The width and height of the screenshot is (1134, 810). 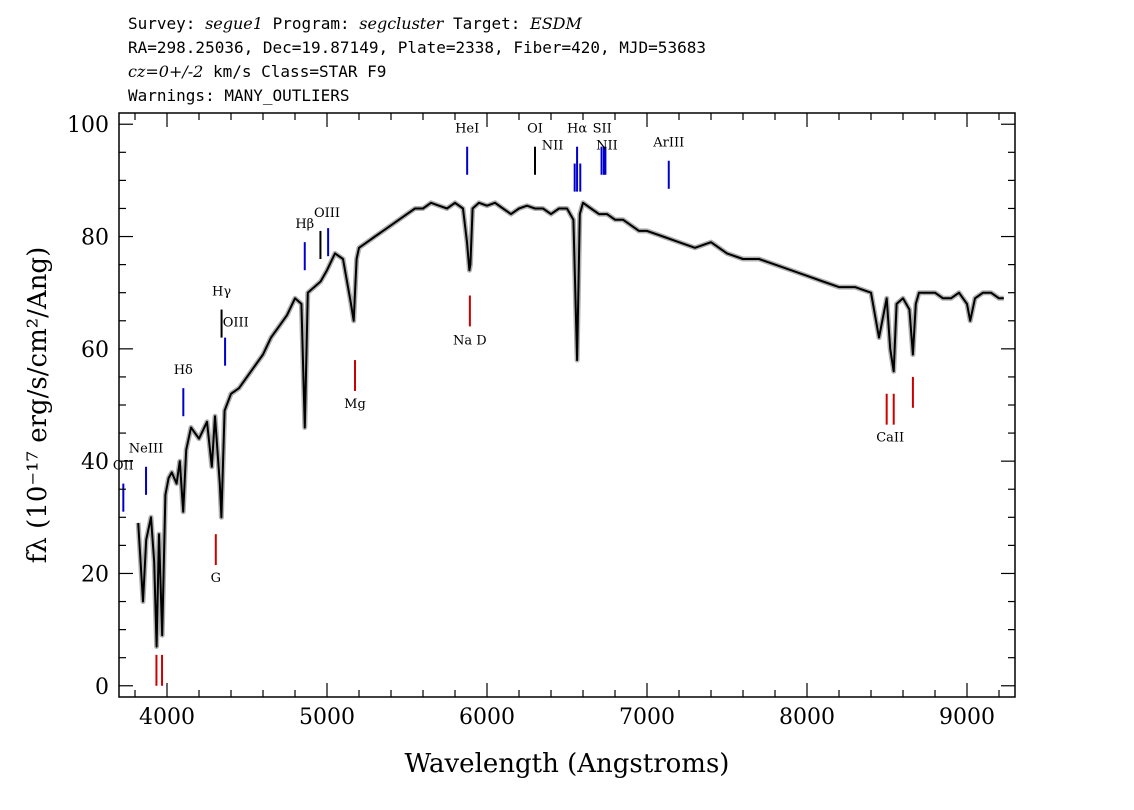 I want to click on line-marker-label-21: Na D, so click(x=470, y=340).